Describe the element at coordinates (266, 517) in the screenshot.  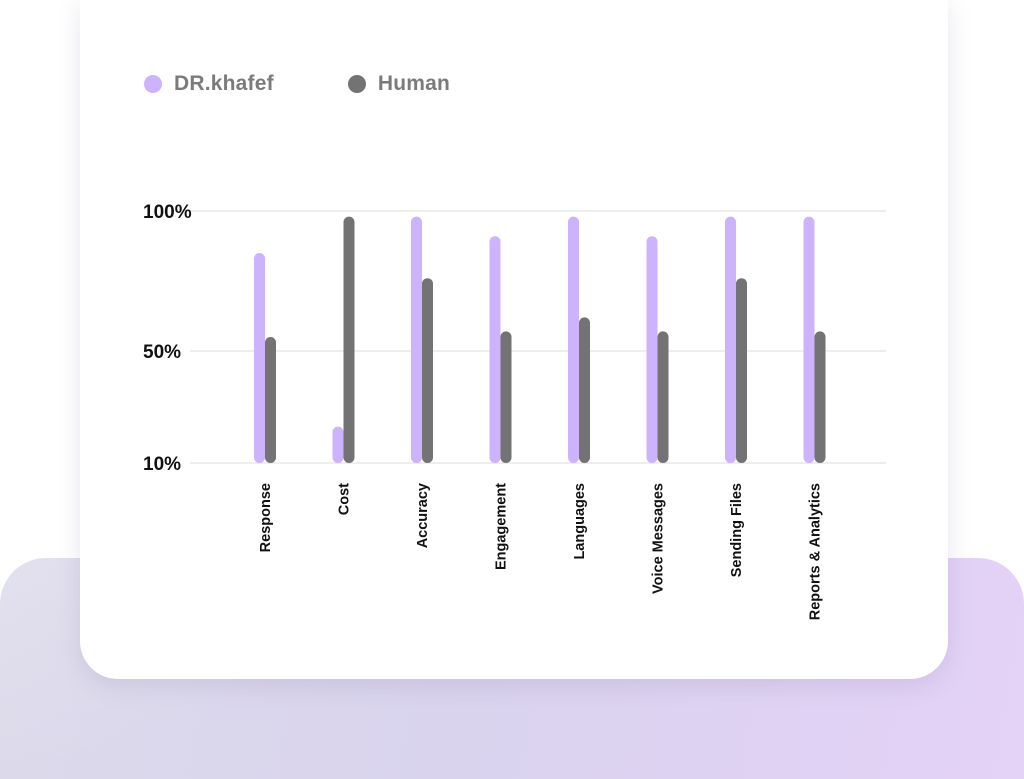
I see `x-tick-label: Response` at that location.